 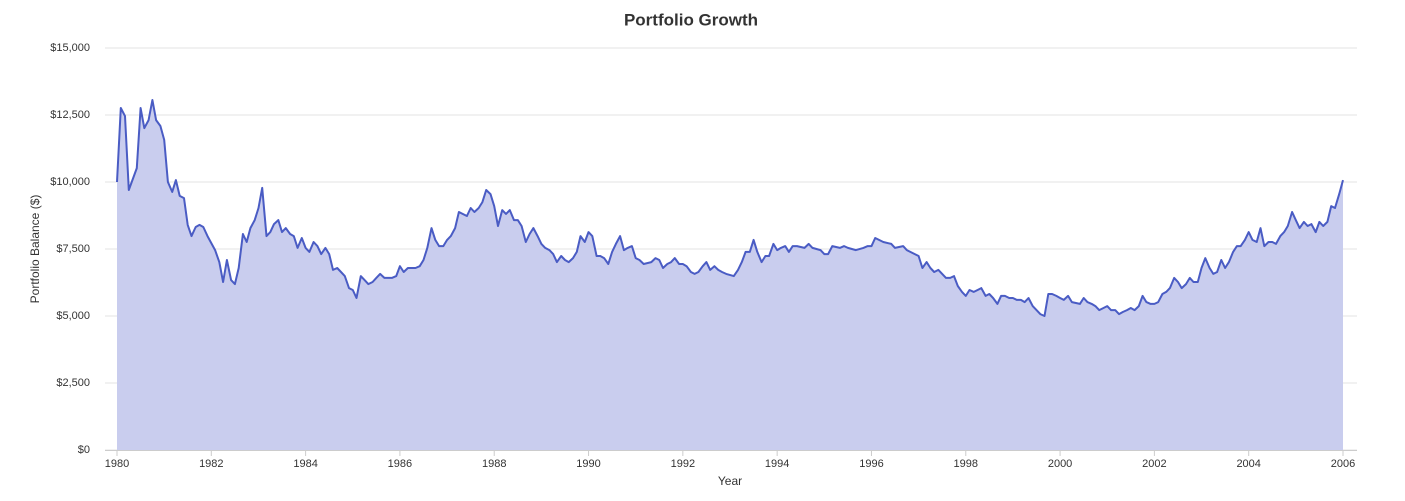 What do you see at coordinates (683, 464) in the screenshot?
I see `x-tick-label: 1992` at bounding box center [683, 464].